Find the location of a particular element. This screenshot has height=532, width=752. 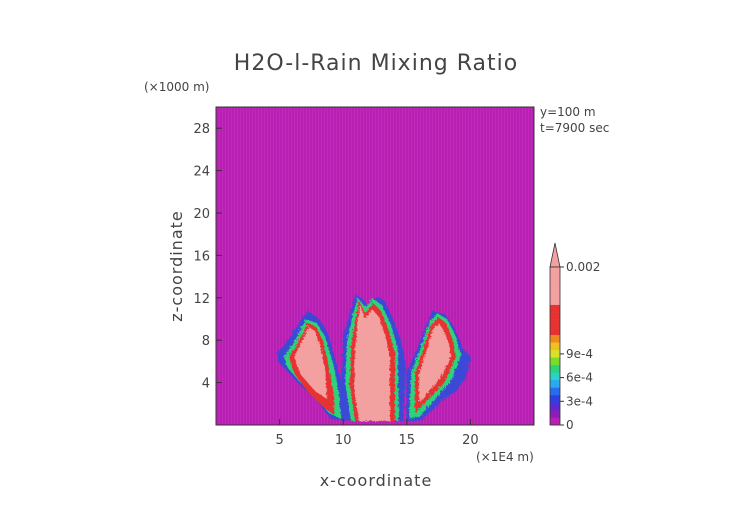

rain-plumes is located at coordinates (373, 357).